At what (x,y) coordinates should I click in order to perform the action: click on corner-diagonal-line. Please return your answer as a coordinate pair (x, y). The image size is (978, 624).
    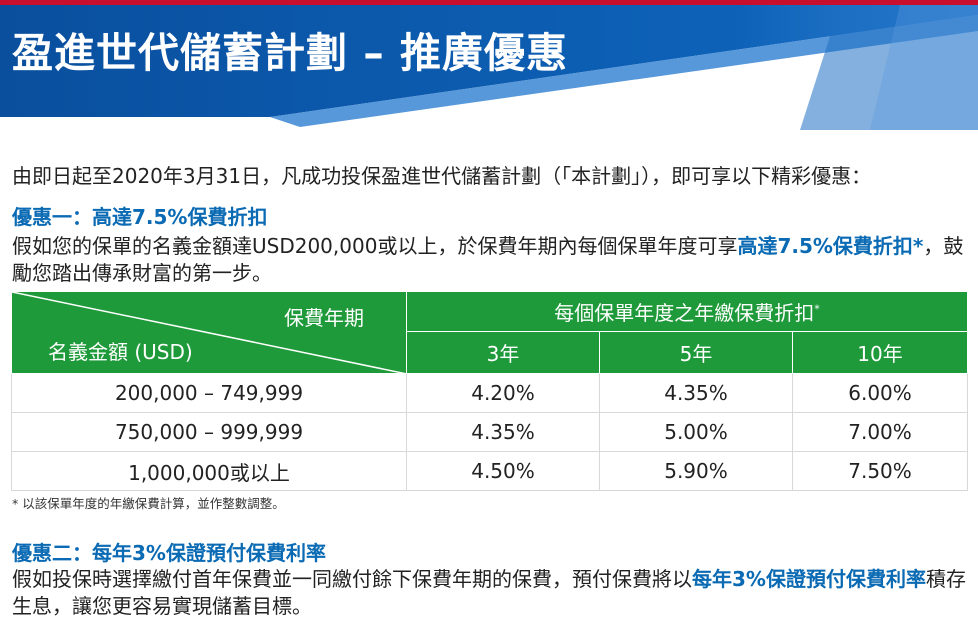
    Looking at the image, I should click on (209, 333).